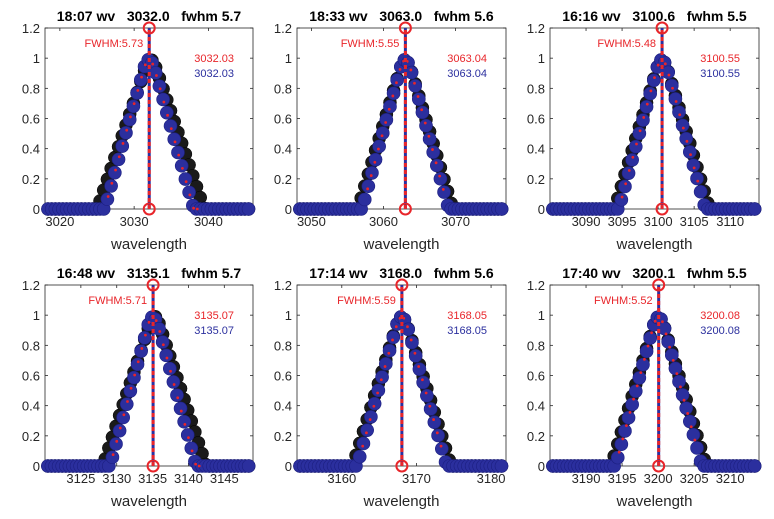 The width and height of the screenshot is (774, 519). I want to click on red-center-annotation: 3135.07, so click(214, 316).